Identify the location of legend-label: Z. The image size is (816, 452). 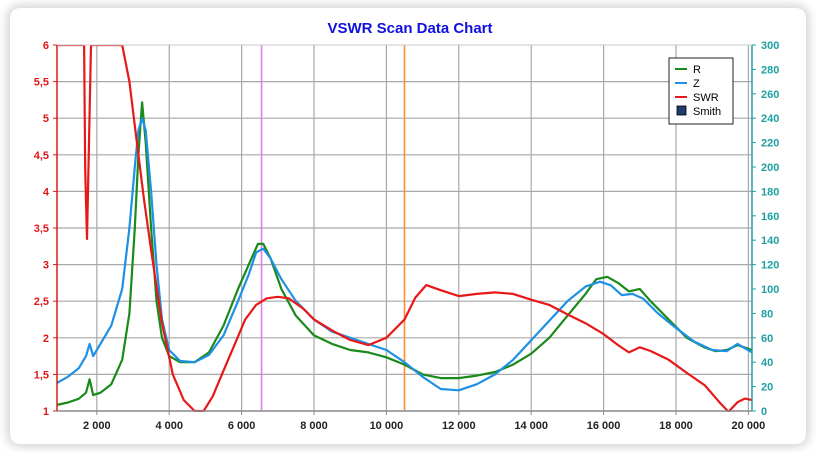
(696, 84).